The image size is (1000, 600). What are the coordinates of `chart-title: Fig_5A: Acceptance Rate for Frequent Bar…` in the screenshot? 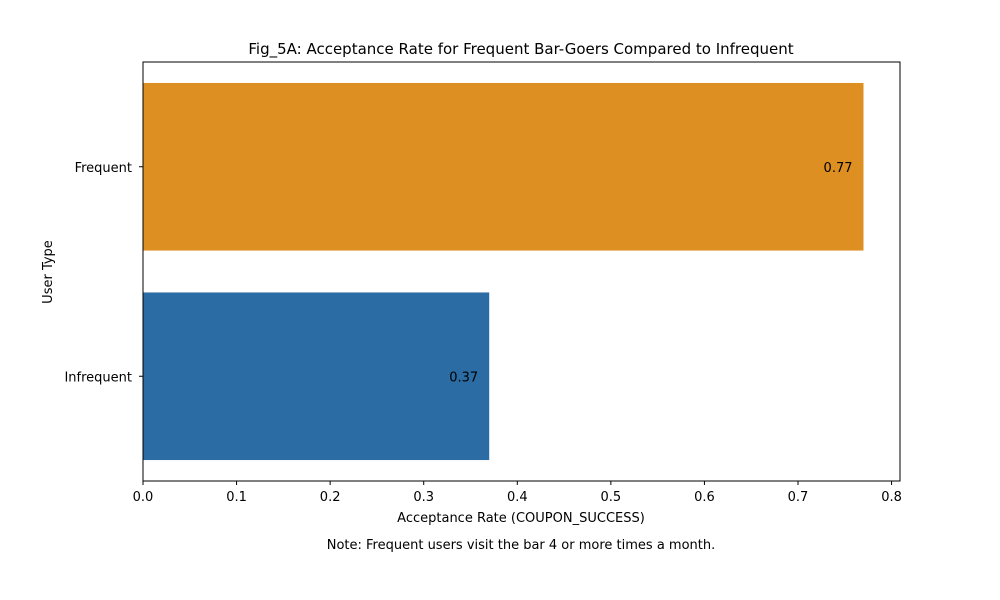 It's located at (520, 49).